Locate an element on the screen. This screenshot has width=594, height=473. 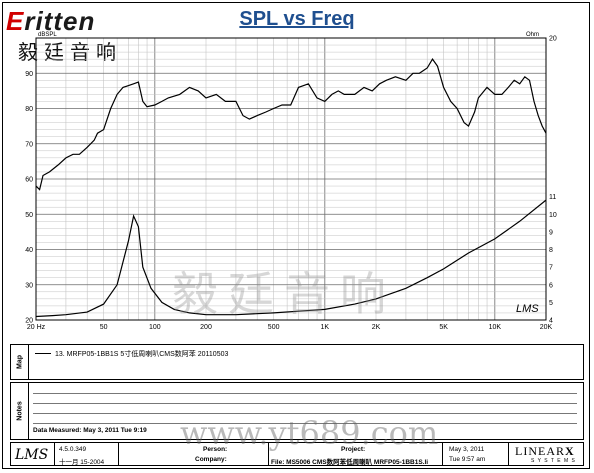
project-label: Project: is located at coordinates (353, 449).